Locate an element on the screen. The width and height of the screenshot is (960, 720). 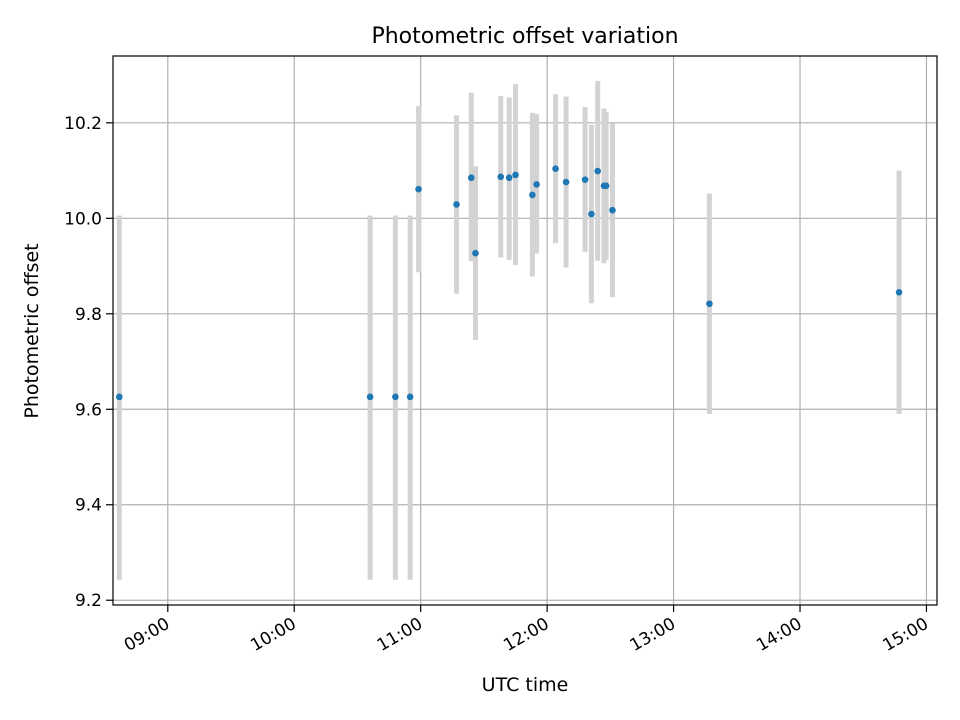
y-tick-label: 10.0 is located at coordinates (83, 219).